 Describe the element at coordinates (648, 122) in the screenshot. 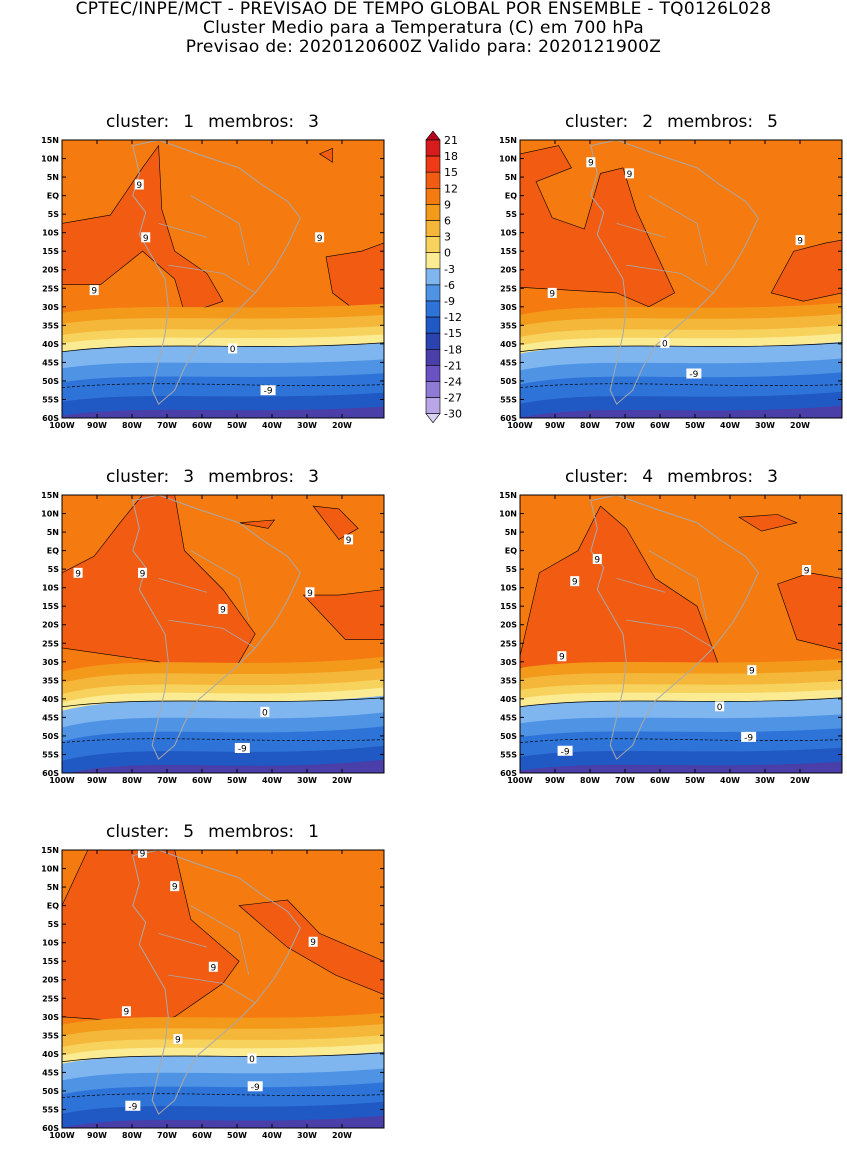

I see `cluster-number: 2` at that location.